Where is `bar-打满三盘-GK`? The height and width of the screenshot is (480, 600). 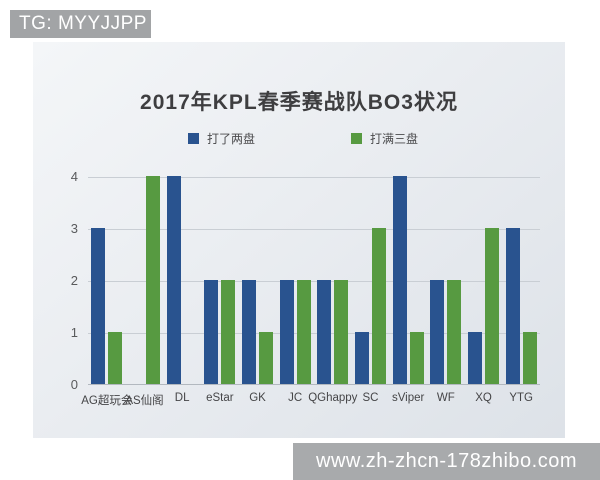
bar-打满三盘-GK is located at coordinates (266, 358).